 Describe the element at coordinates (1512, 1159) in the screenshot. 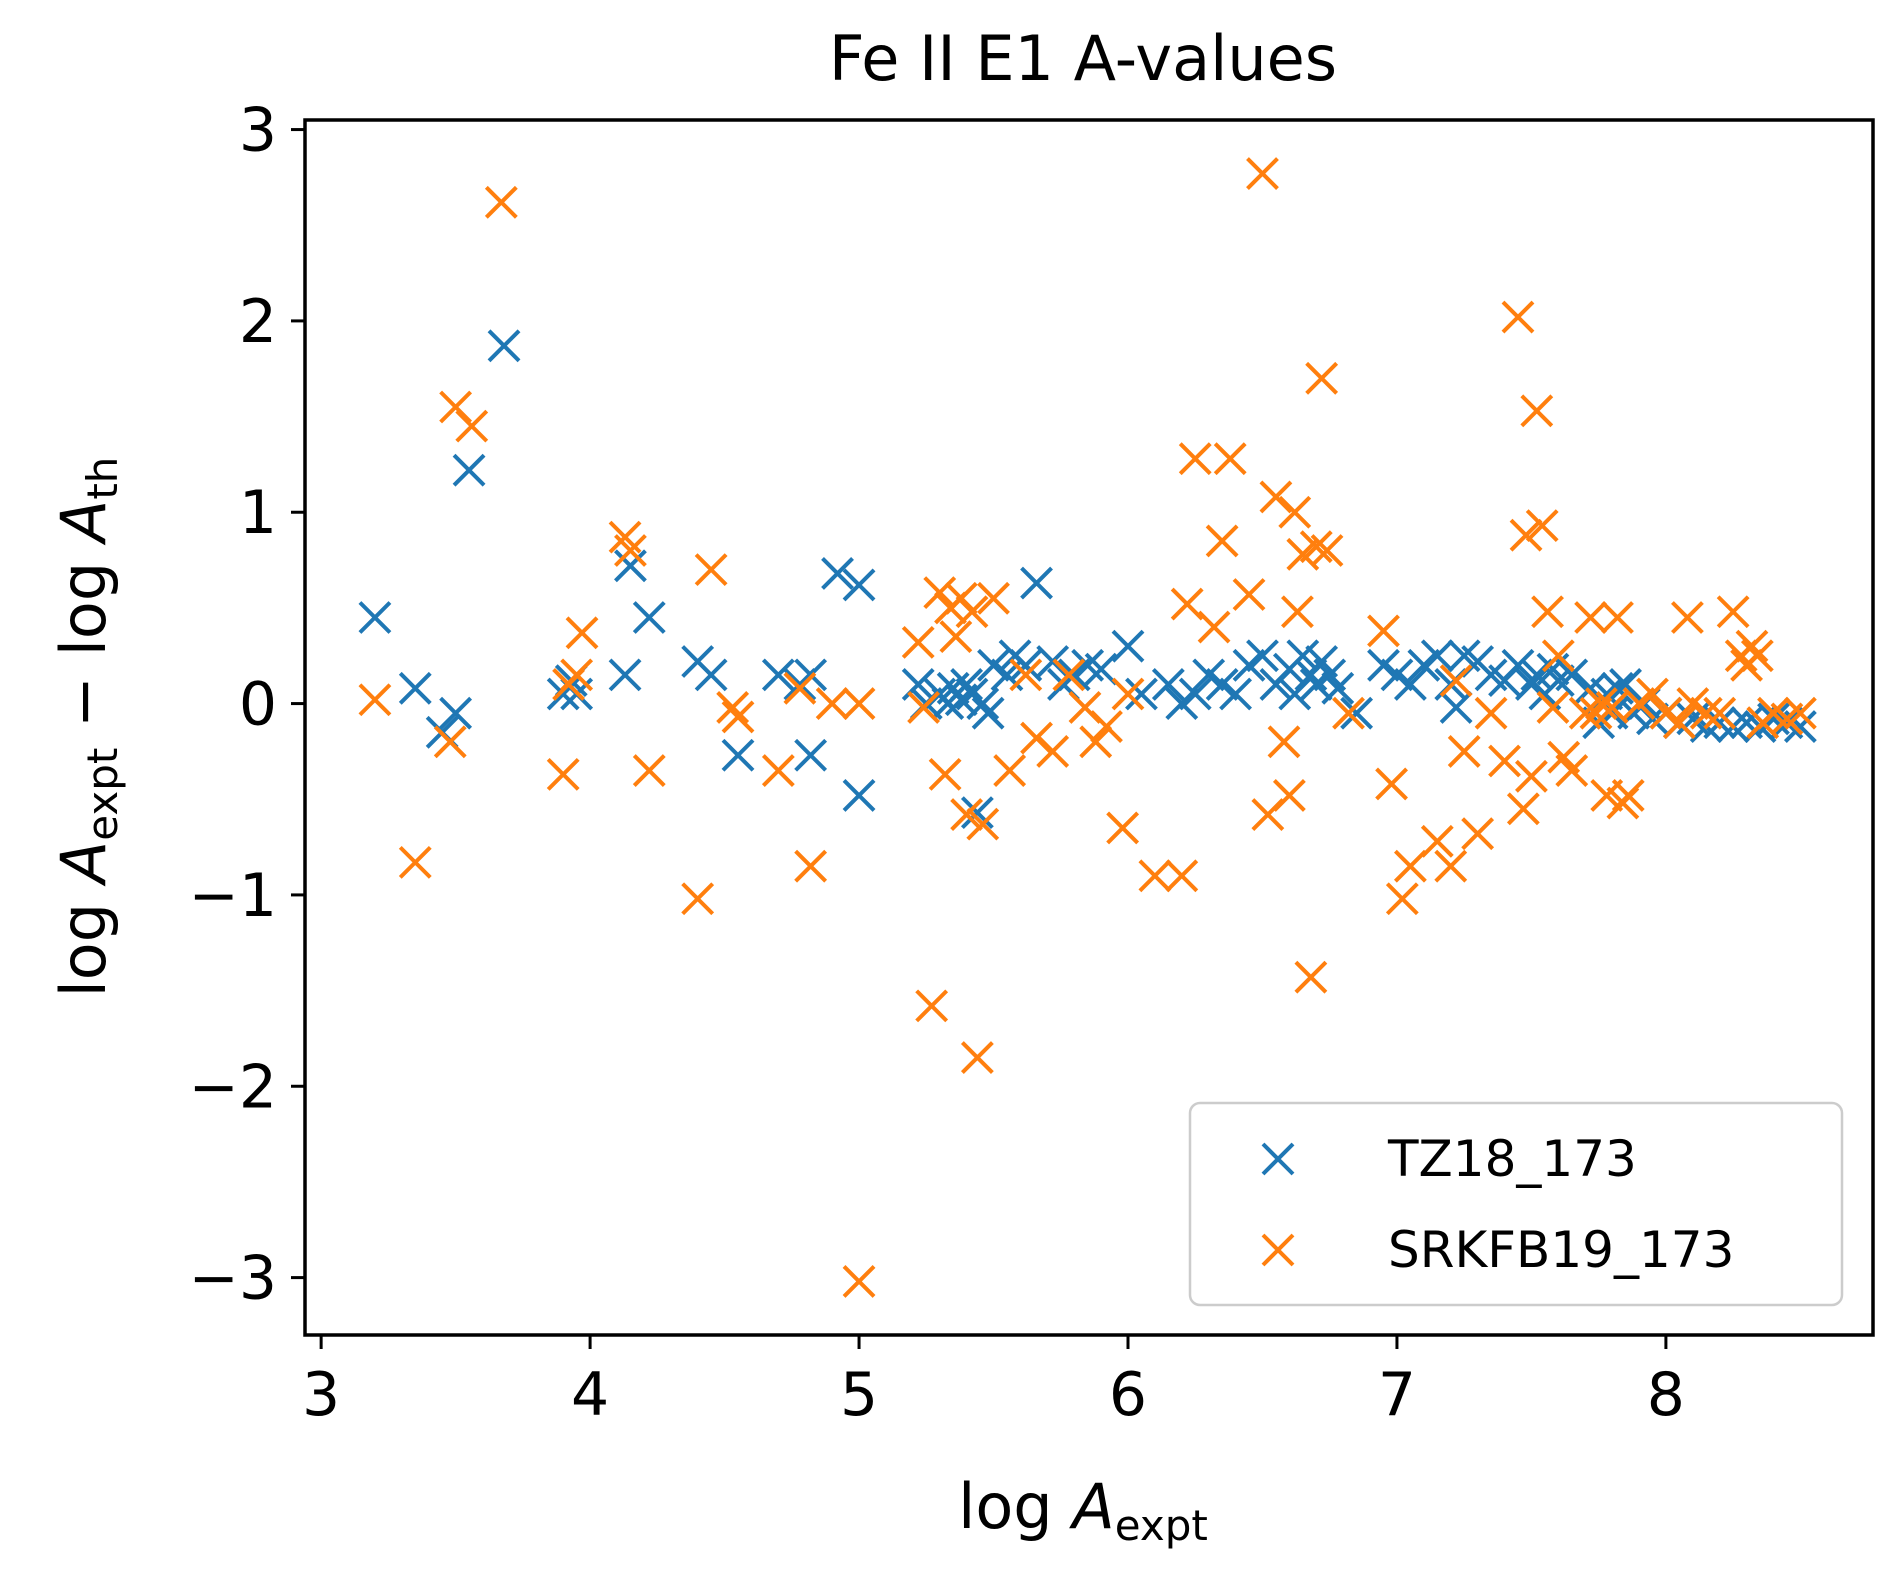

I see `legend-label-tz18: TZ18_173` at that location.